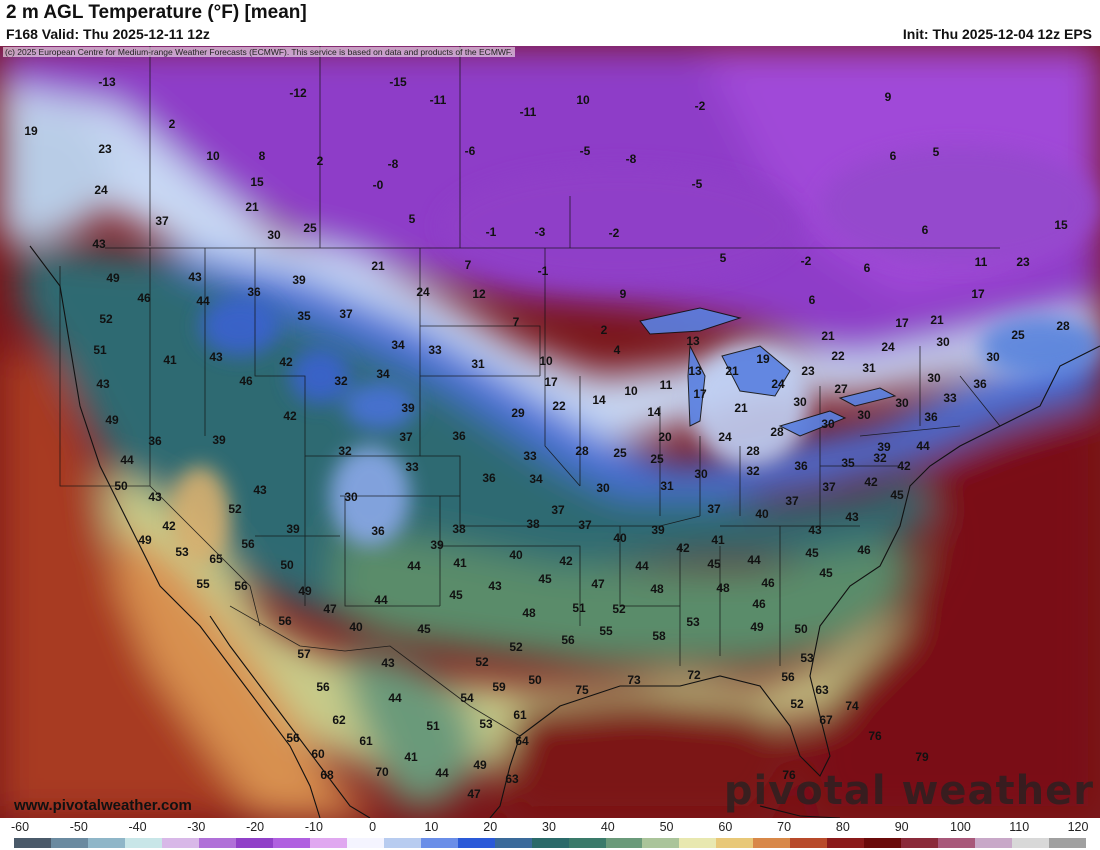  I want to click on color-scale-tick: 50, so click(666, 827).